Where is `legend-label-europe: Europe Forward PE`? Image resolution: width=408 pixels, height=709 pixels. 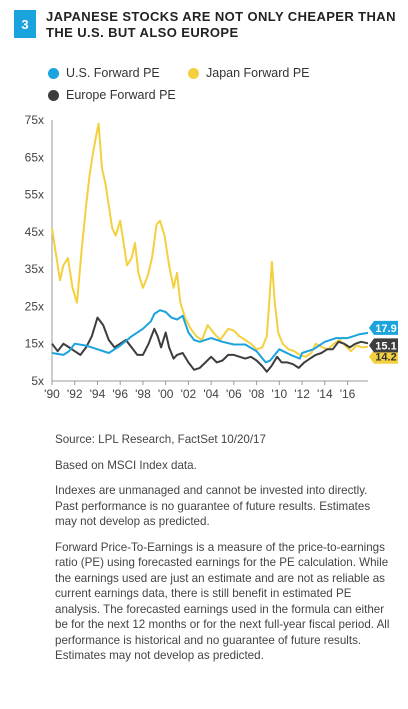 legend-label-europe: Europe Forward PE is located at coordinates (121, 95).